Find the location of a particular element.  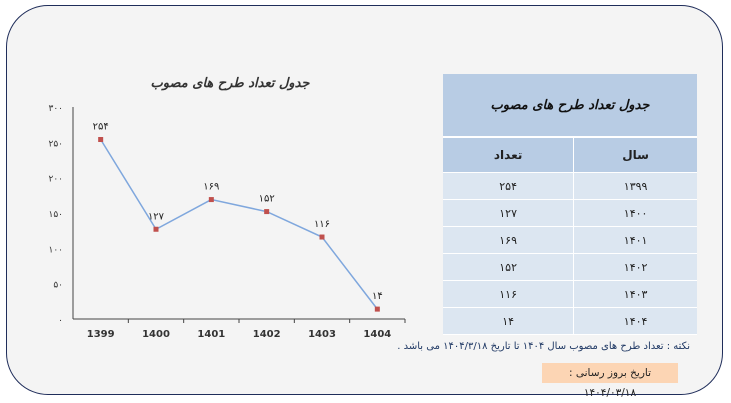

x-tick-label: 1402 is located at coordinates (267, 334).